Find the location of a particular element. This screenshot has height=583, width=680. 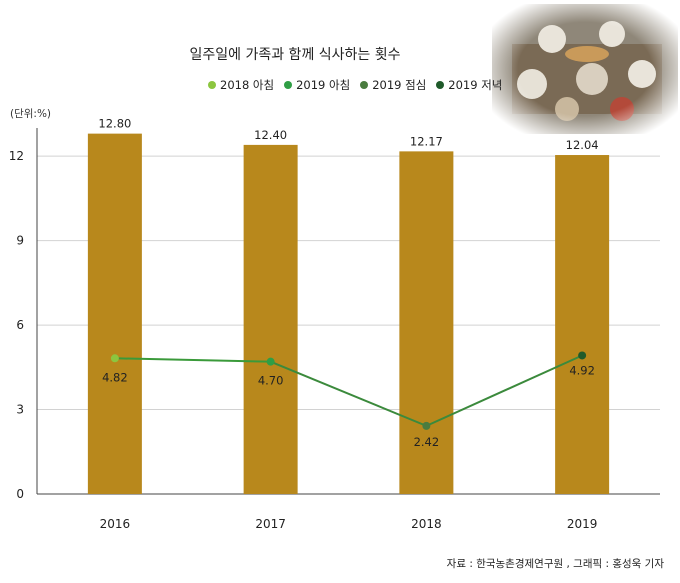

bar-value-label: 12.80 is located at coordinates (114, 124).